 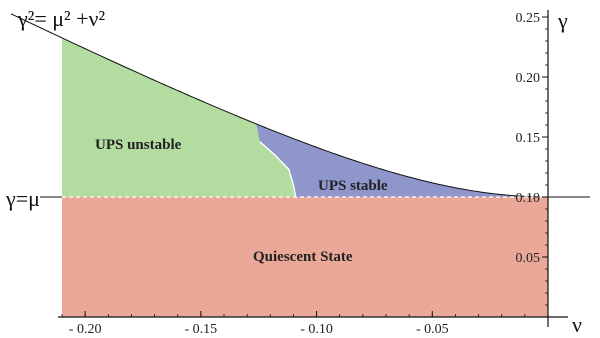 I want to click on y-tick-label: 0.20, so click(x=528, y=78).